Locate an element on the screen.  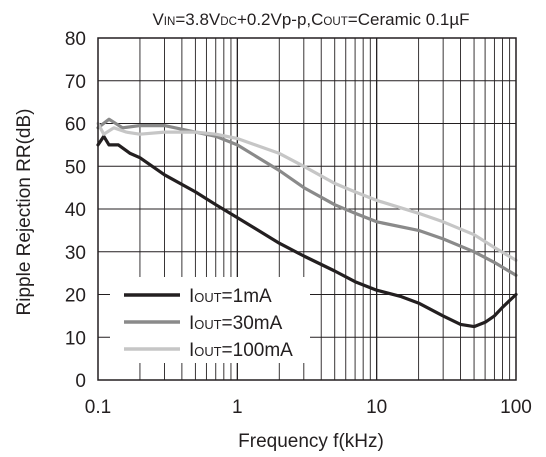
legend-label-3: IOUT=100mA is located at coordinates (241, 350).